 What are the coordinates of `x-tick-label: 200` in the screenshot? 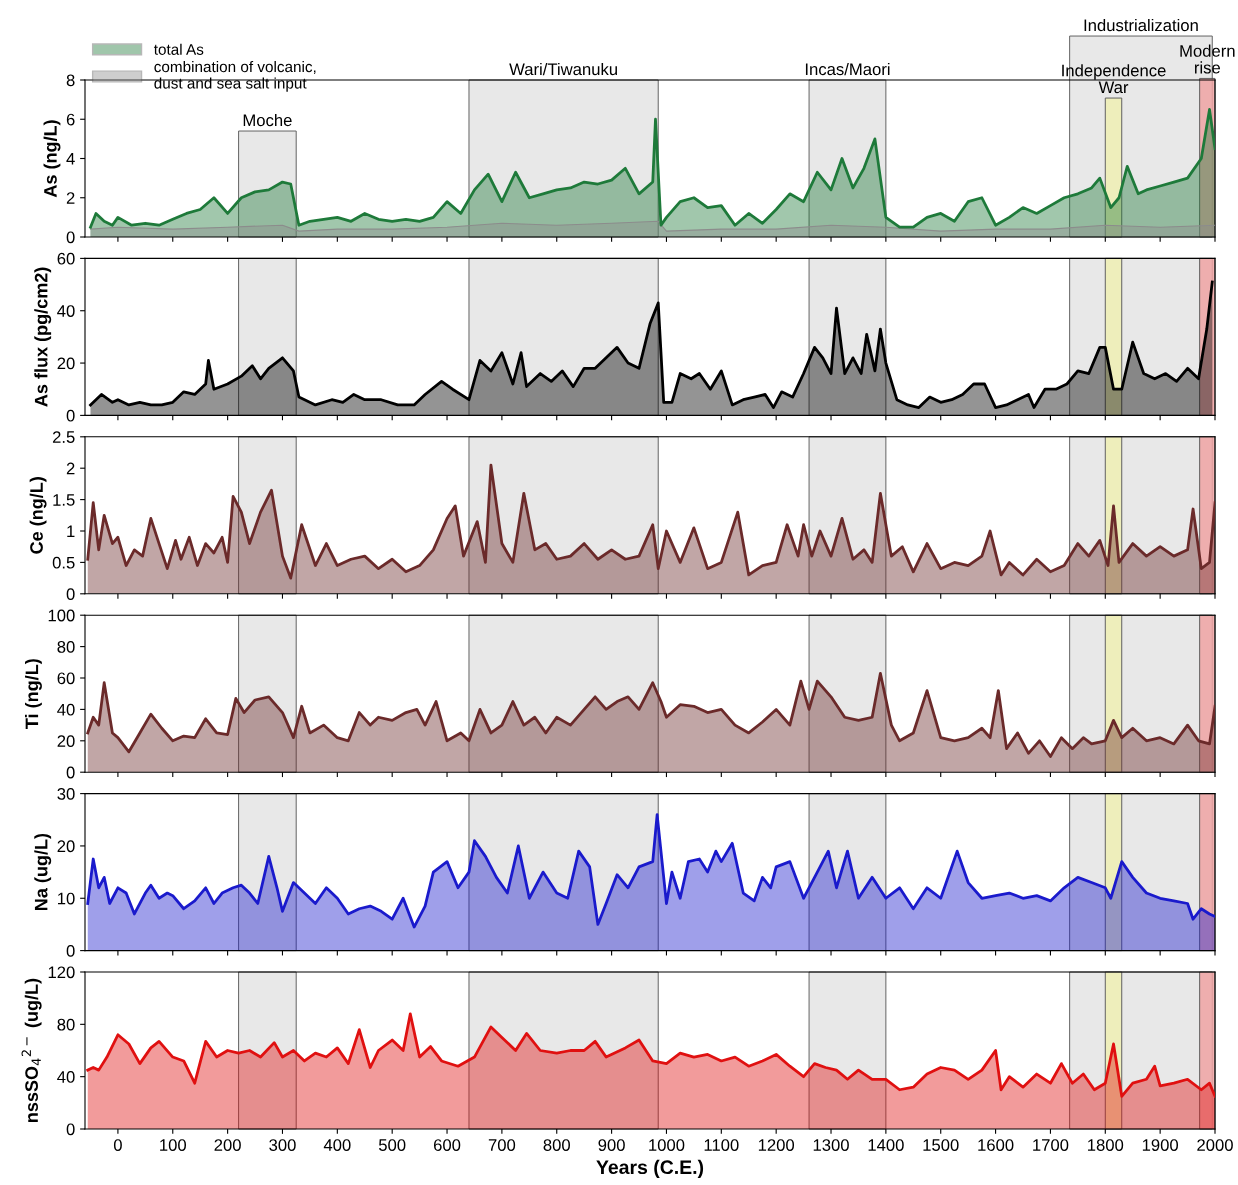 It's located at (227, 1145).